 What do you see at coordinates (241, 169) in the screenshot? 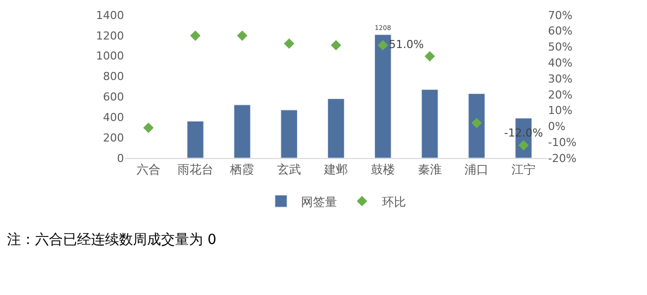
I see `x-tick-label: 栖霞` at bounding box center [241, 169].